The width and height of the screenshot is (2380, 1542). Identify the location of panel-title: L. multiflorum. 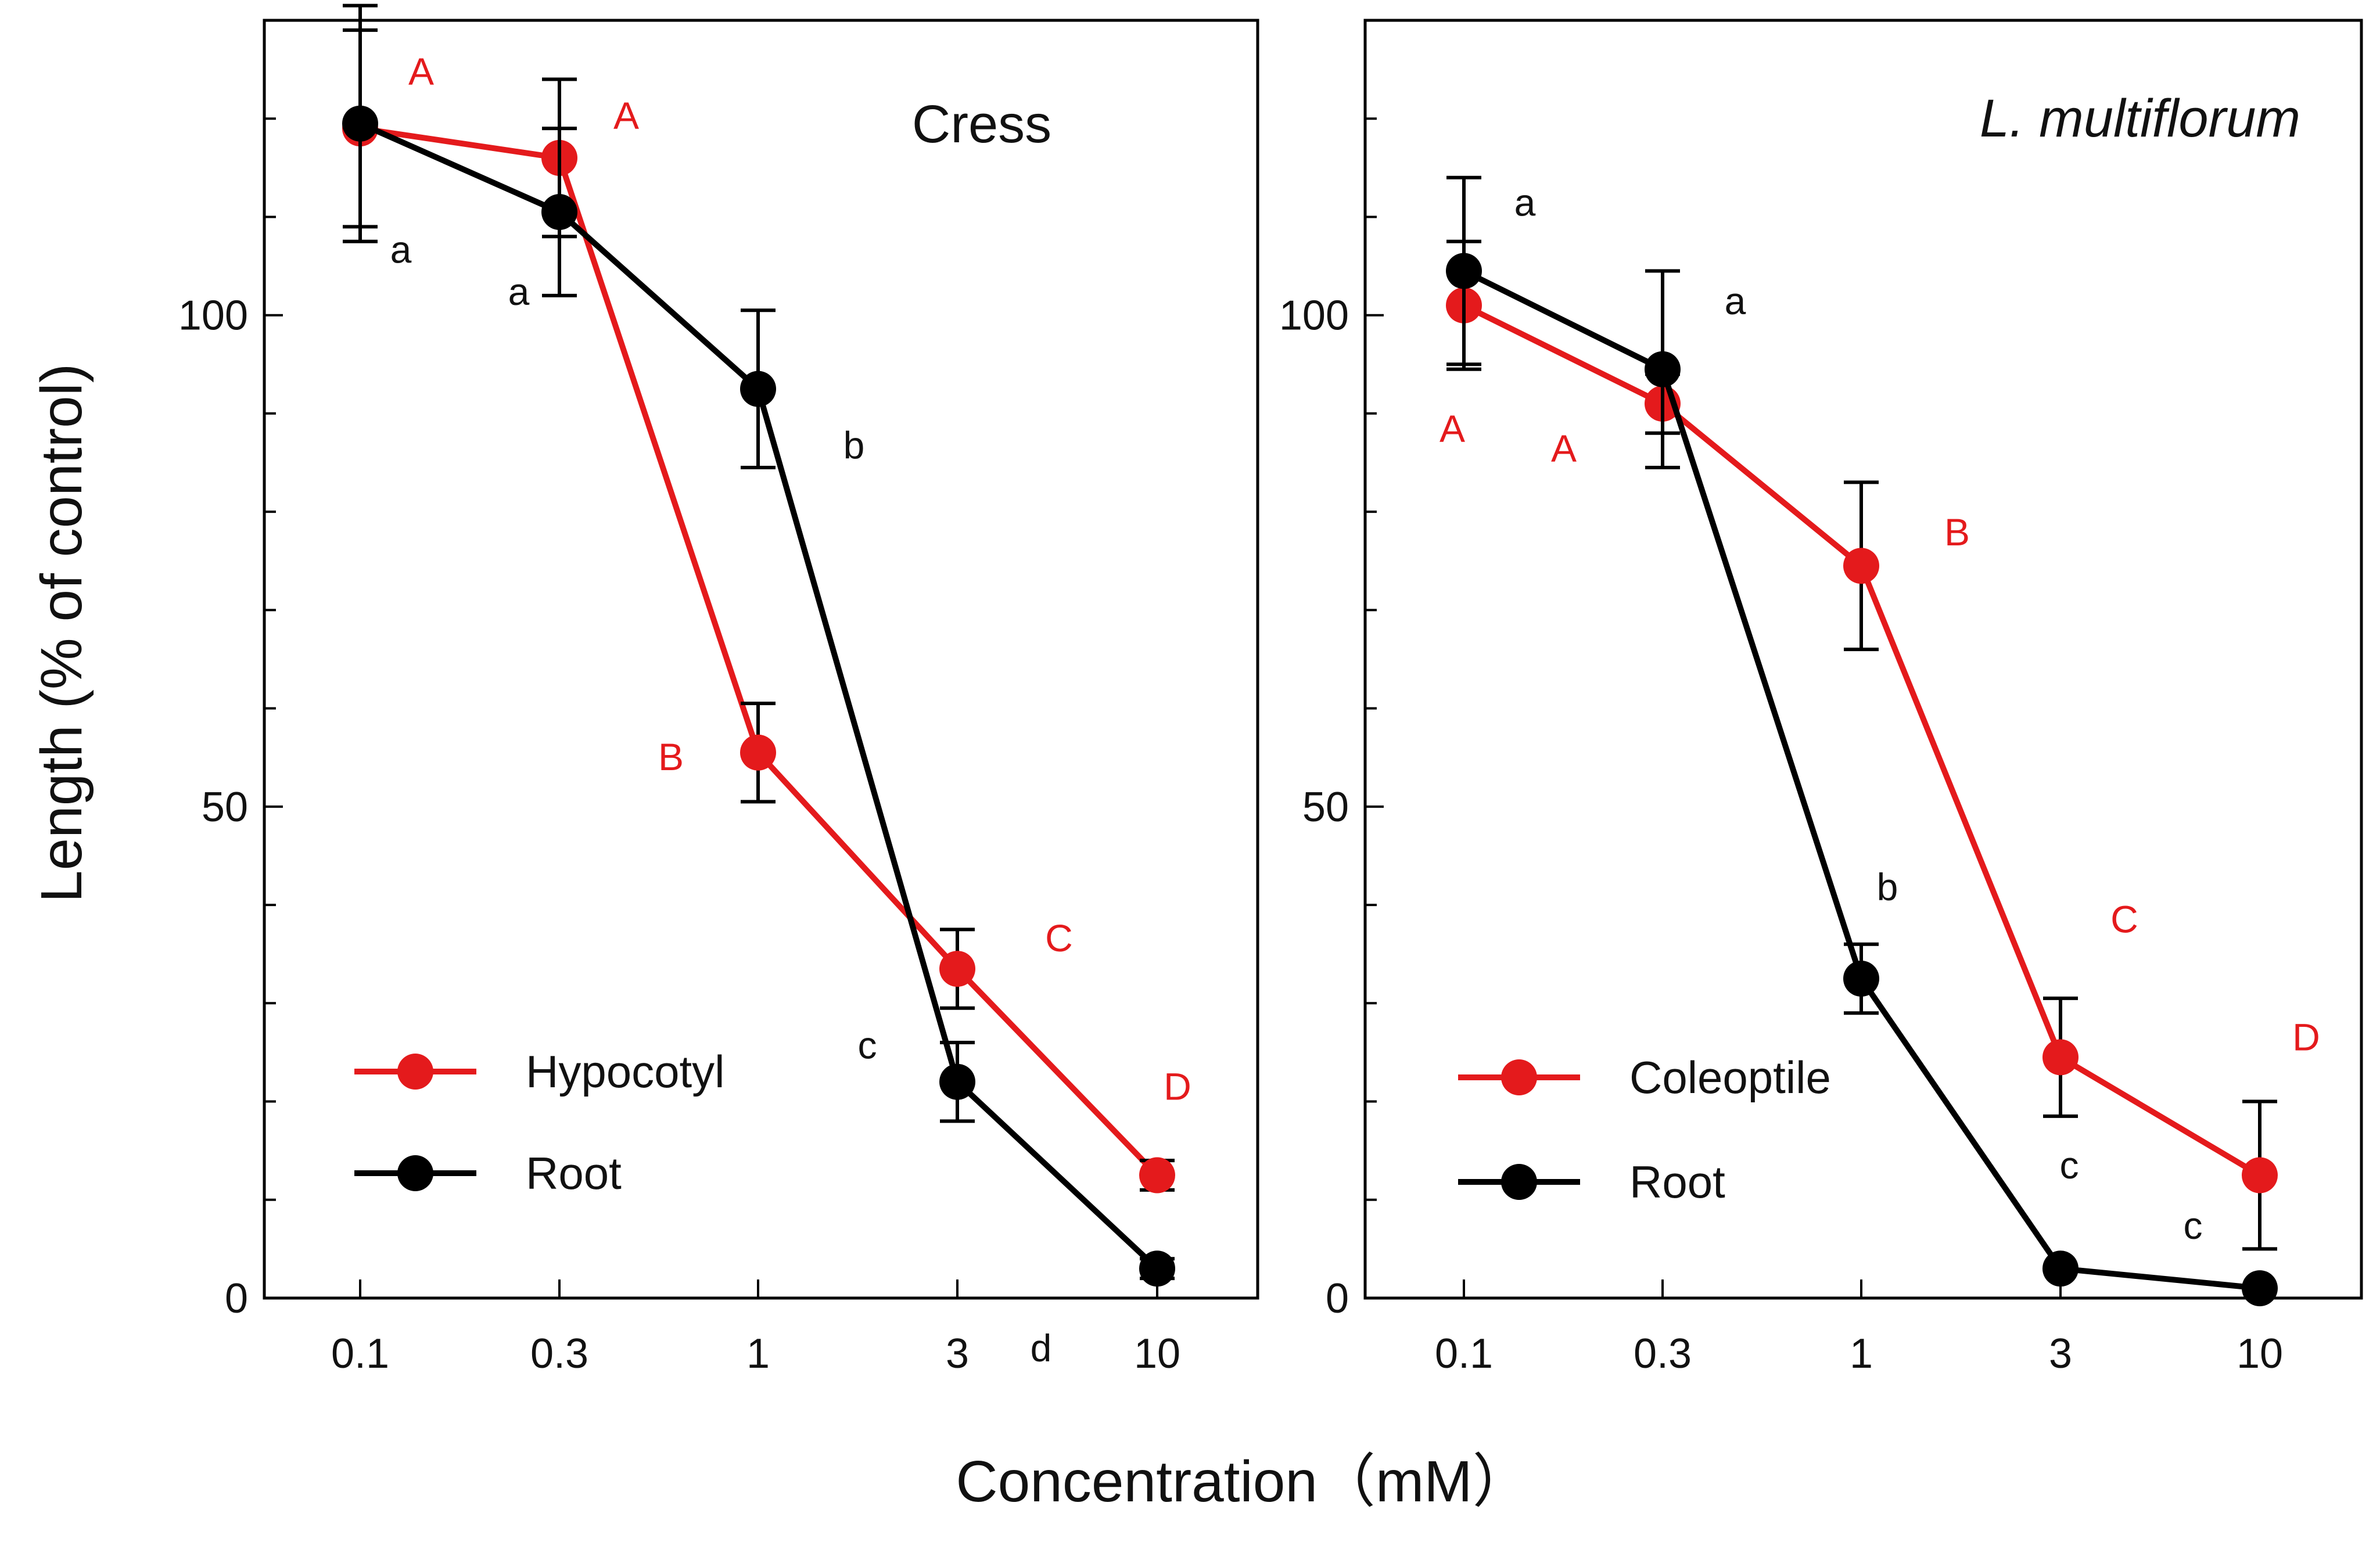
(2140, 118).